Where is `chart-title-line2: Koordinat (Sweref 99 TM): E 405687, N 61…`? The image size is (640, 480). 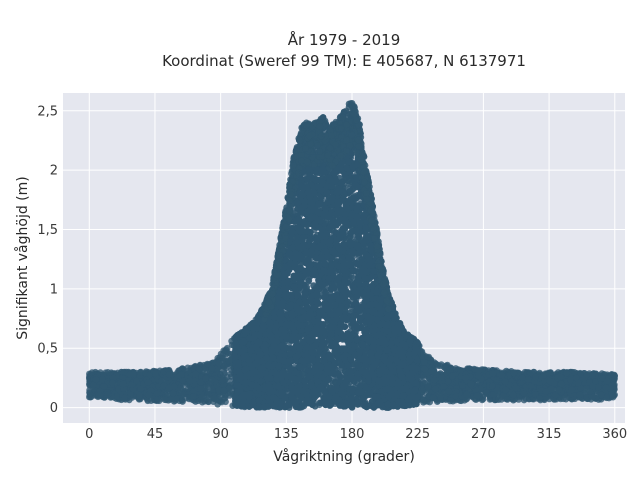
chart-title-line2: Koordinat (Sweref 99 TM): E 405687, N 61… is located at coordinates (344, 61).